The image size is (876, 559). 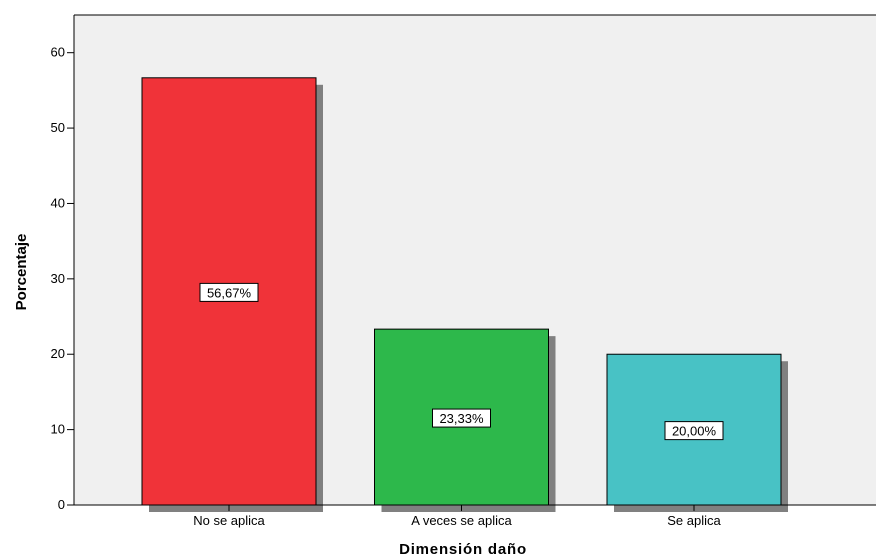 I want to click on x-category-label: A veces se aplica, so click(x=461, y=520).